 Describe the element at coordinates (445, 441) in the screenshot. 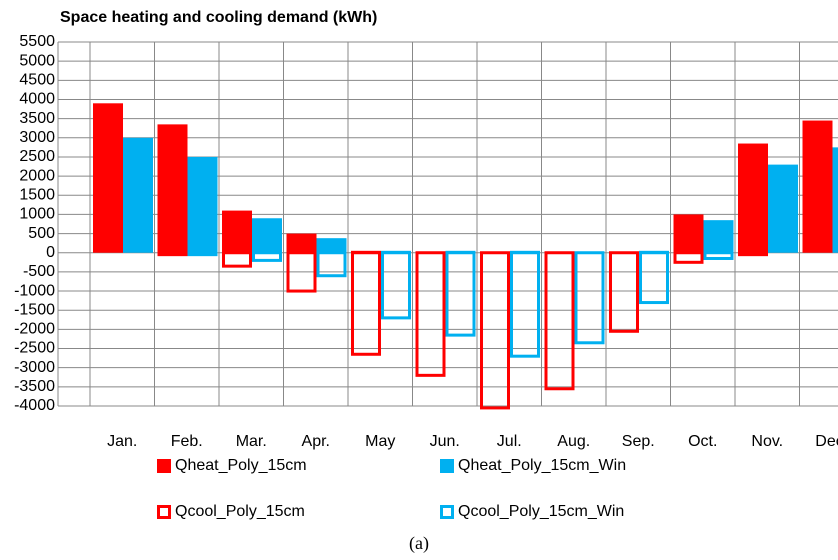

I see `x-tick-label: Jun.` at that location.